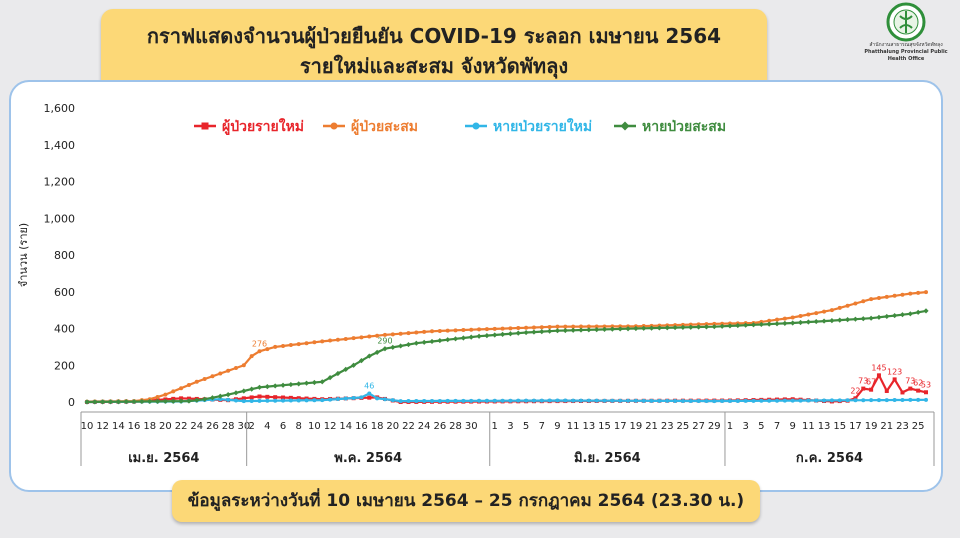 Image resolution: width=960 pixels, height=538 pixels. Describe the element at coordinates (299, 426) in the screenshot. I see `x-tick-label: 8` at that location.